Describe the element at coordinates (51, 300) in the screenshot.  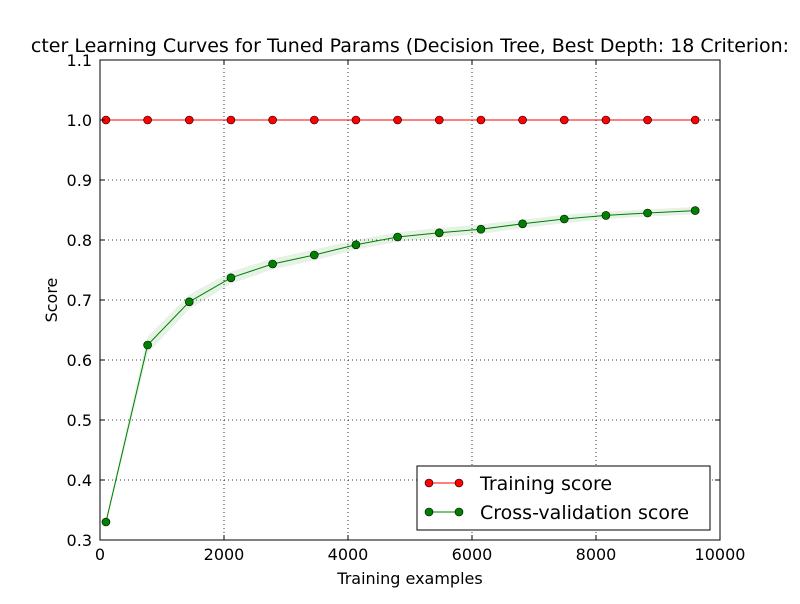
I see `y-axis-label: Score` at that location.